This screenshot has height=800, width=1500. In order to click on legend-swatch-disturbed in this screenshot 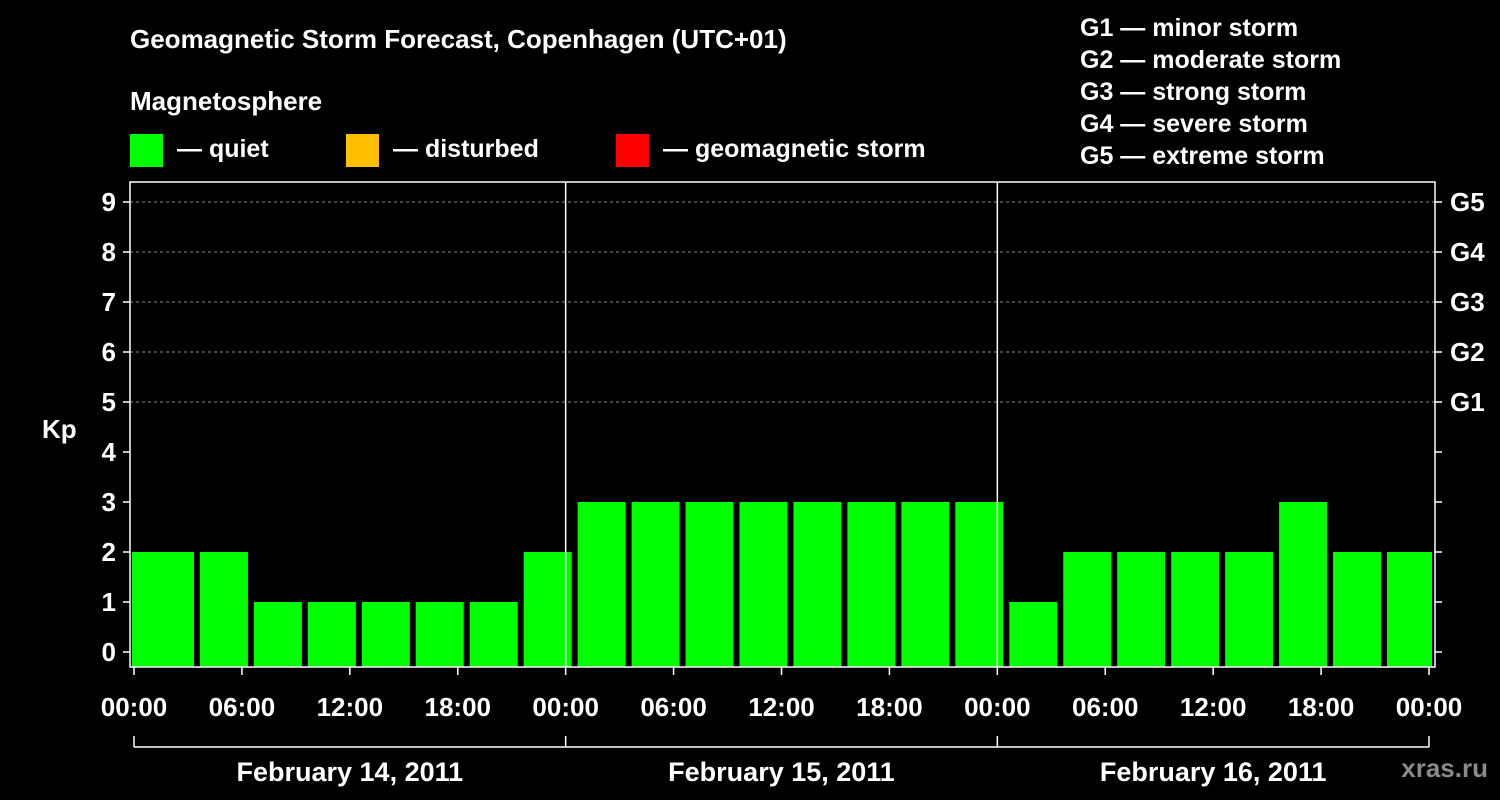, I will do `click(362, 150)`.